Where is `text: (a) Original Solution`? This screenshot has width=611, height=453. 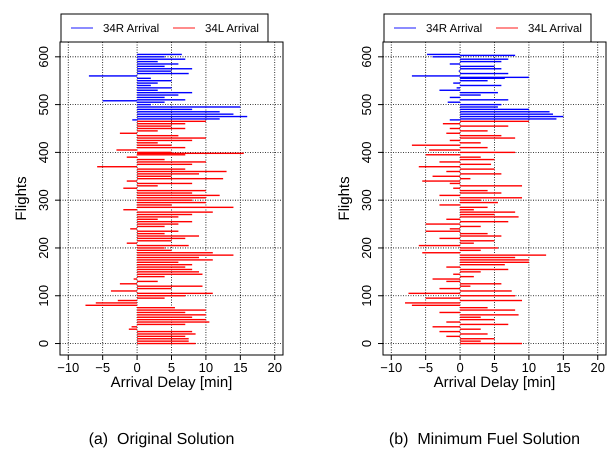
text: (a) Original Solution is located at coordinates (161, 439).